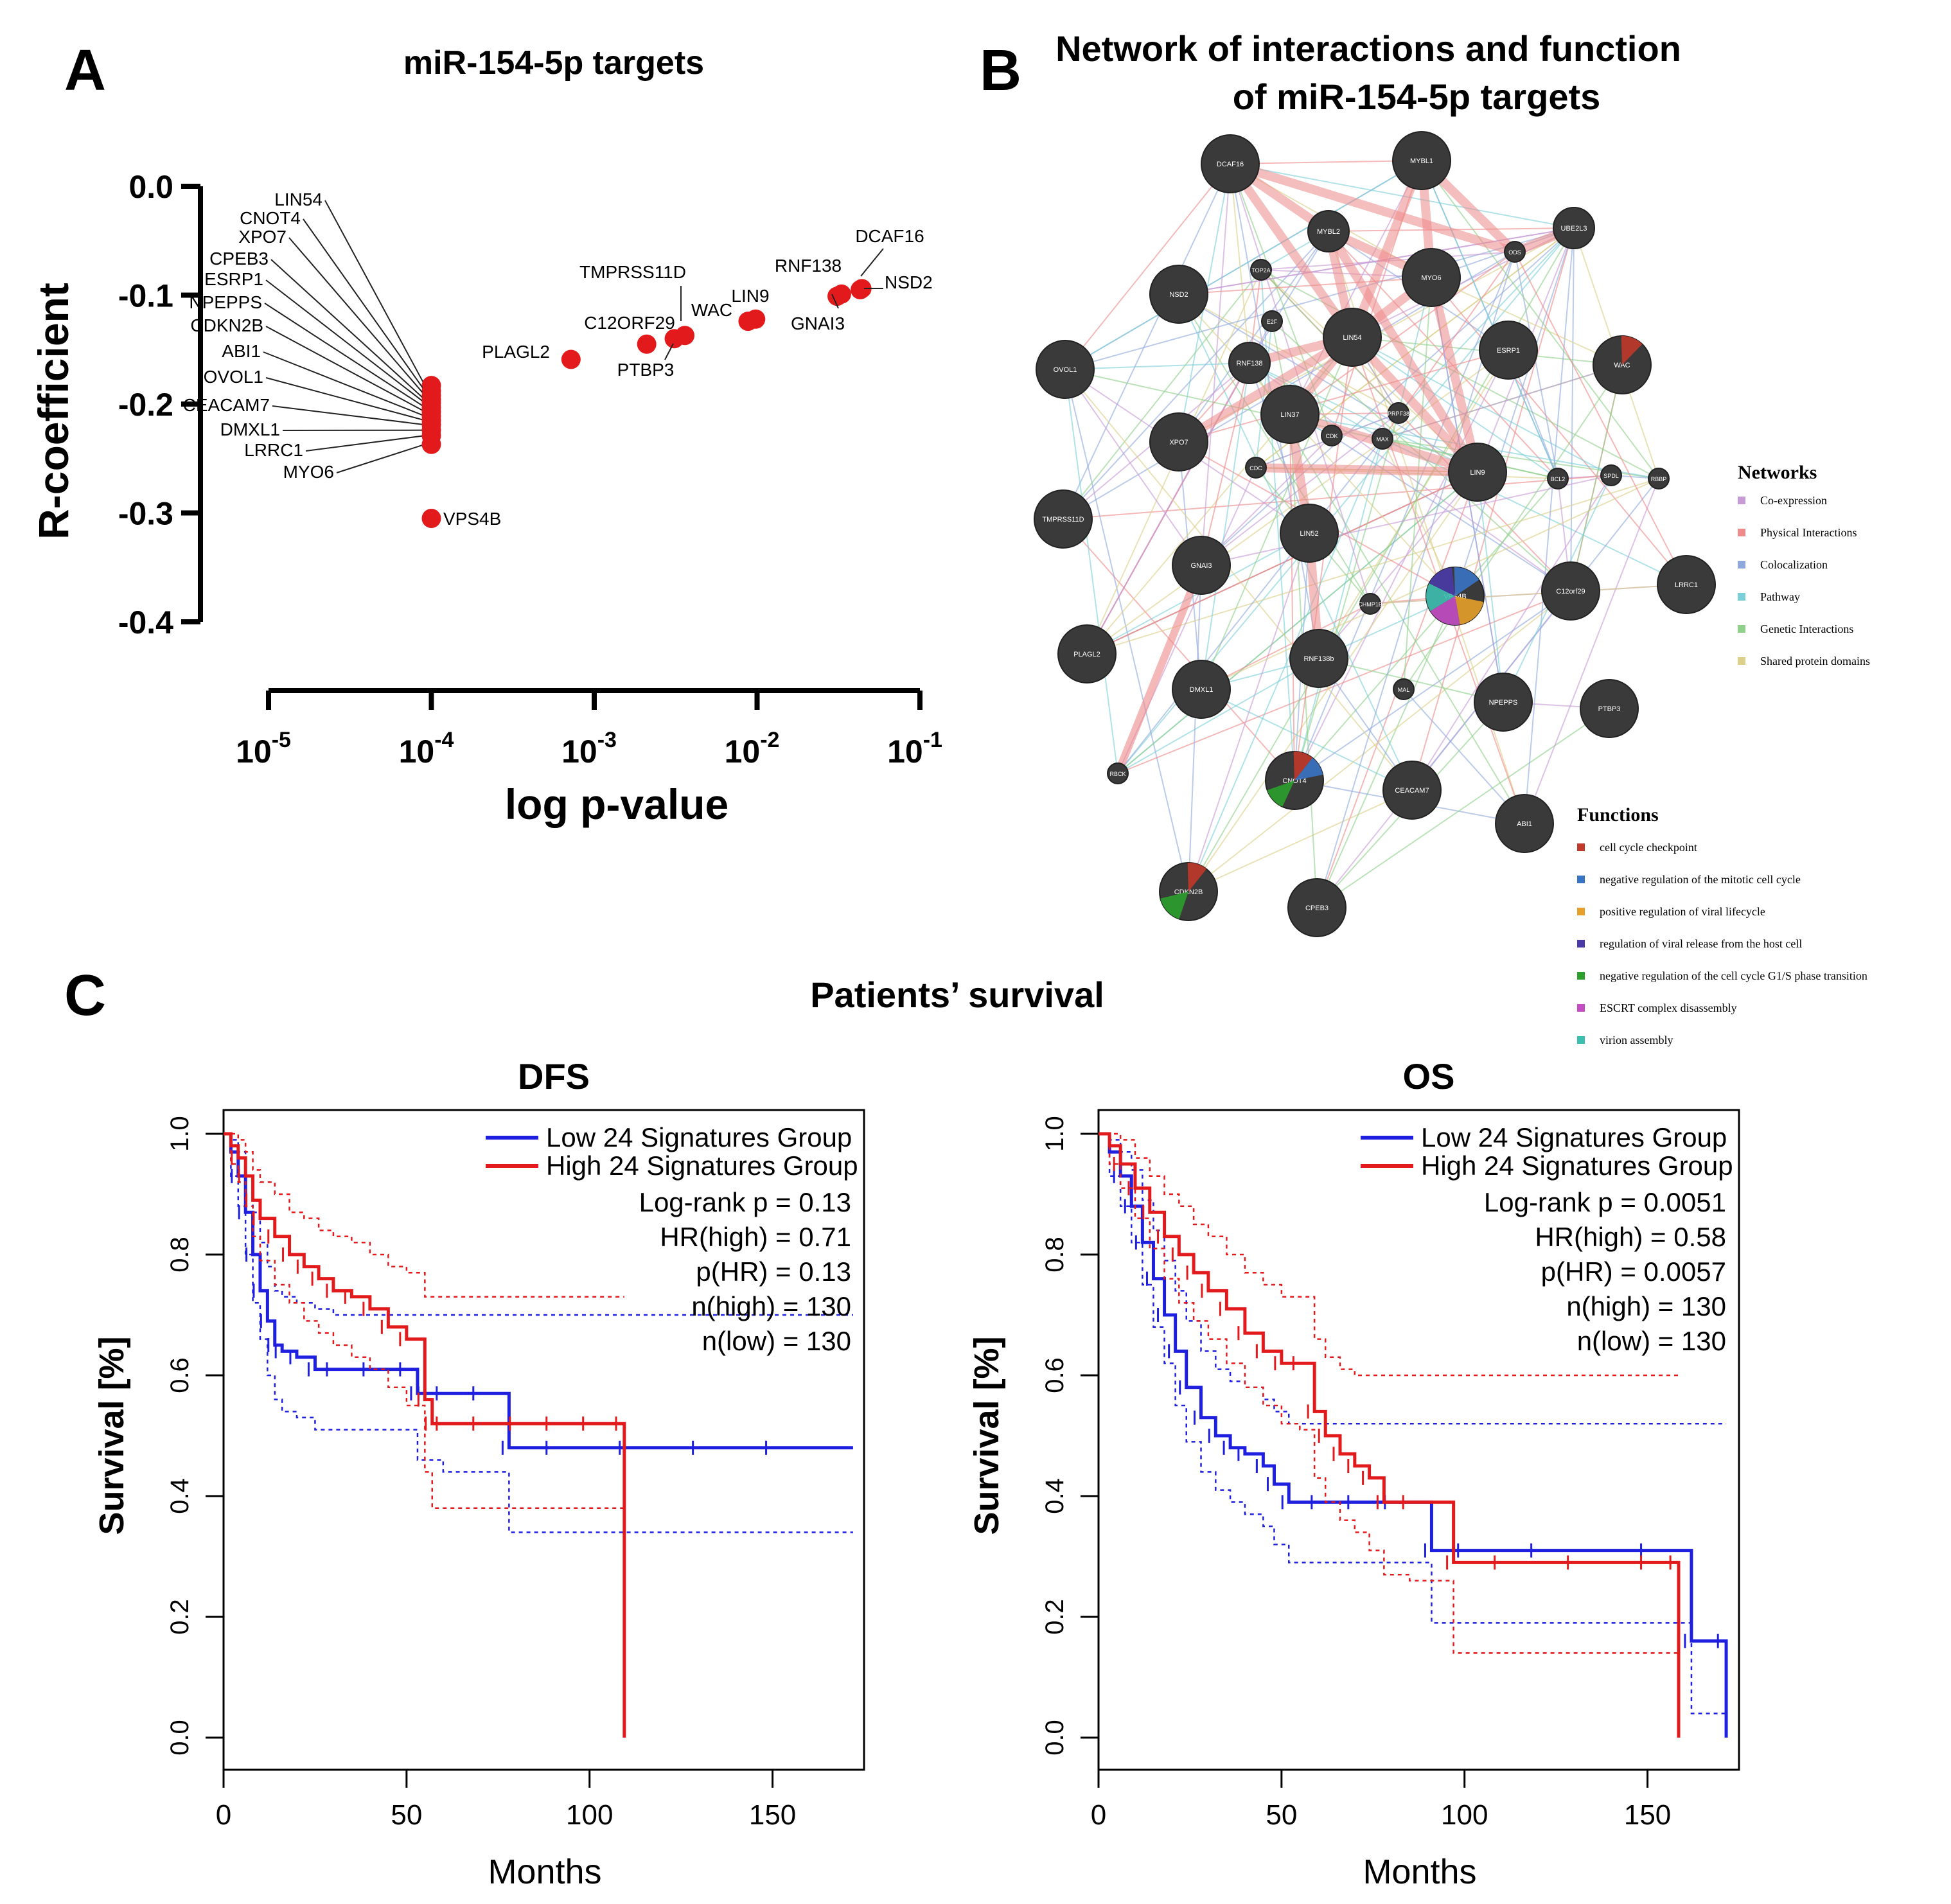 The height and width of the screenshot is (1904, 1951). I want to click on point-label-cdkn2b: CDKN2B, so click(226, 325).